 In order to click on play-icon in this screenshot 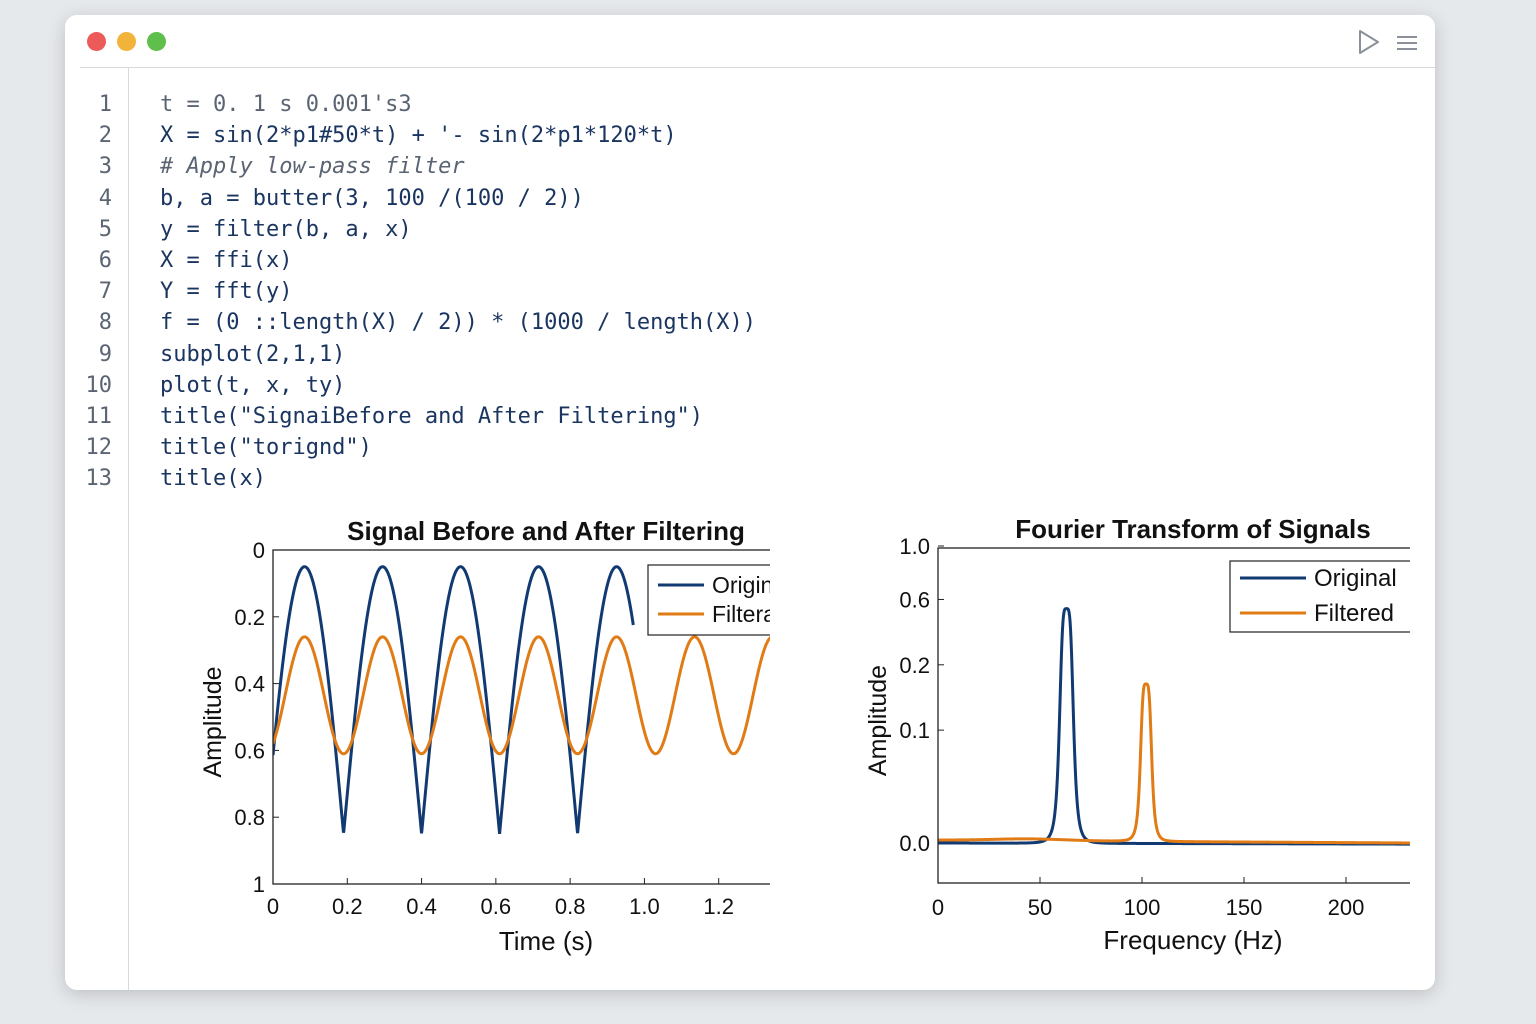, I will do `click(1369, 42)`.